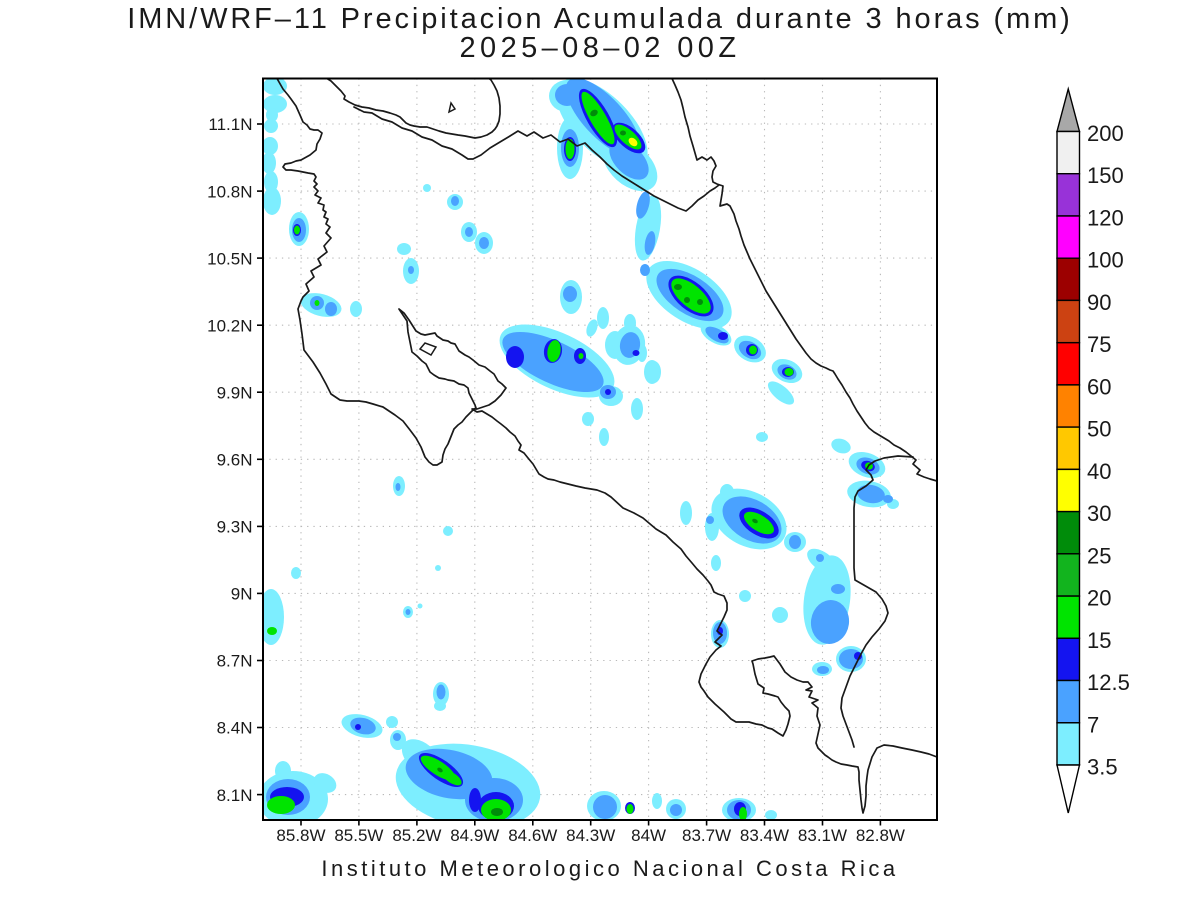  What do you see at coordinates (1099, 302) in the screenshot?
I see `svg-text: 90` at bounding box center [1099, 302].